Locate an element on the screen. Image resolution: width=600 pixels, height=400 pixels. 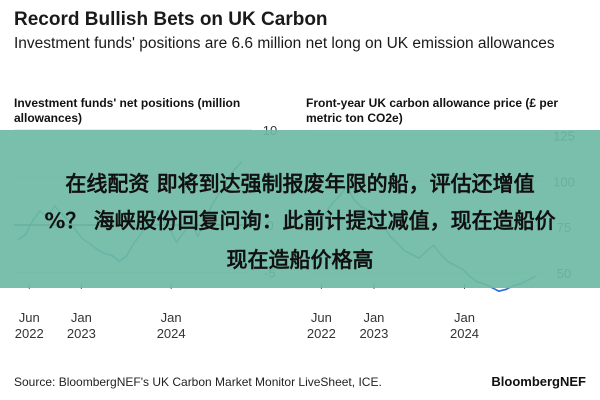
left-x-tick-year: 2022 is located at coordinates (29, 333).